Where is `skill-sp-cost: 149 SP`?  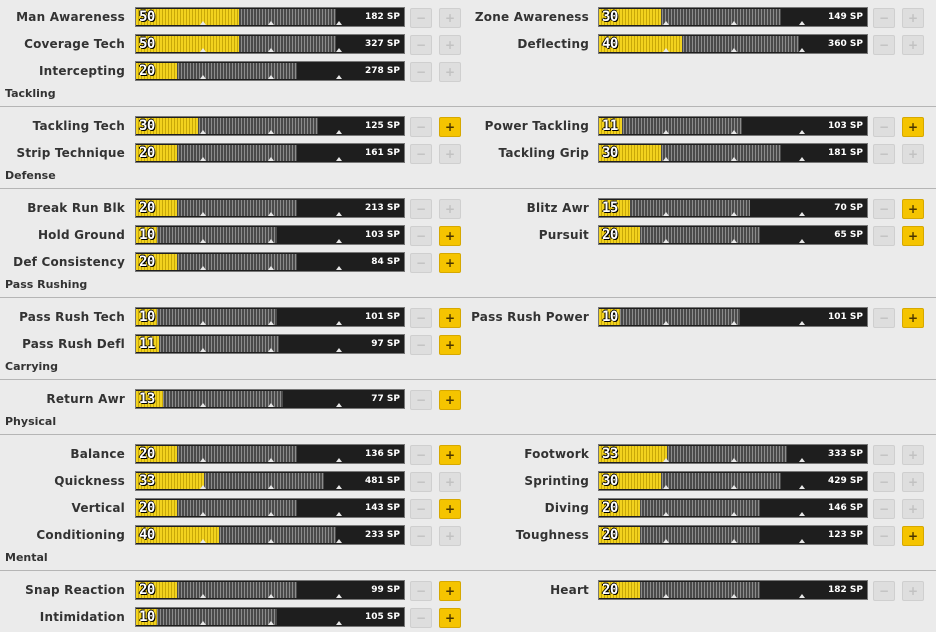 skill-sp-cost: 149 SP is located at coordinates (845, 17).